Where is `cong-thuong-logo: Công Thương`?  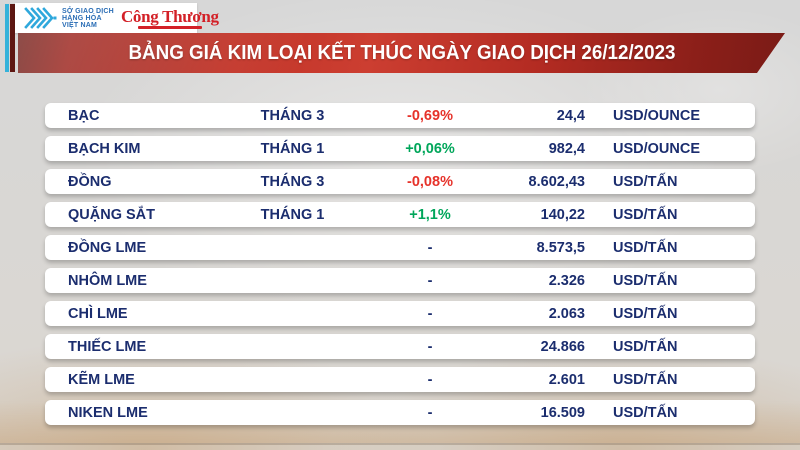
cong-thuong-logo: Công Thương is located at coordinates (170, 18).